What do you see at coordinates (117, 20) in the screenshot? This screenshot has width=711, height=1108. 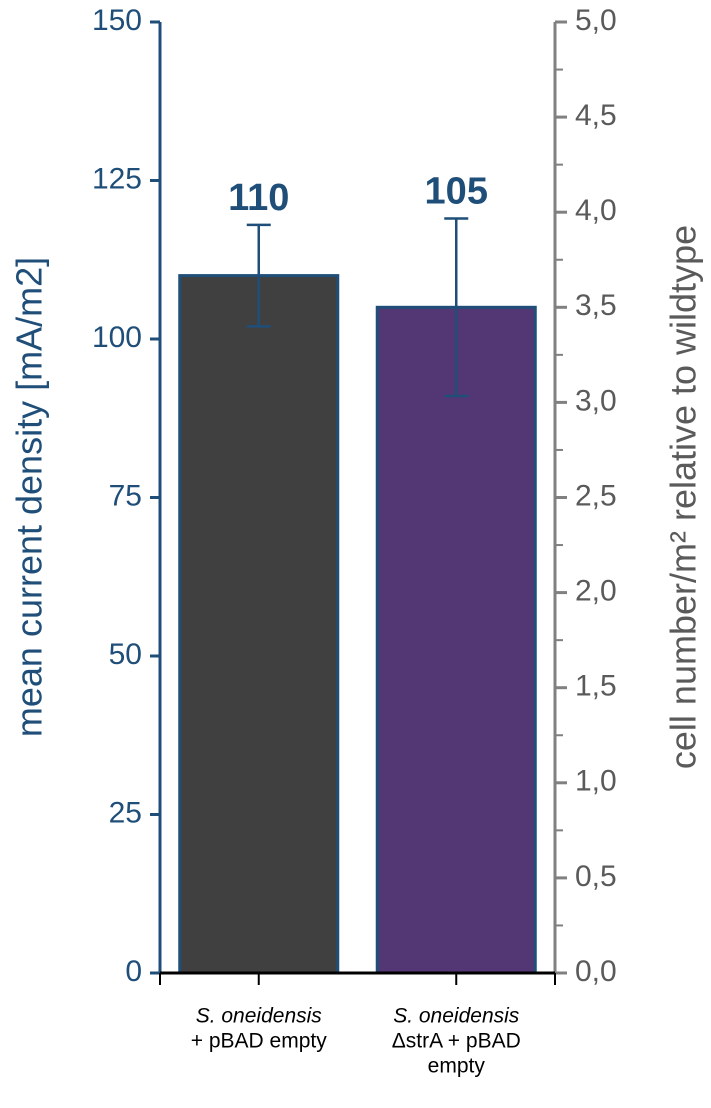 I see `y-tick-label: 150` at bounding box center [117, 20].